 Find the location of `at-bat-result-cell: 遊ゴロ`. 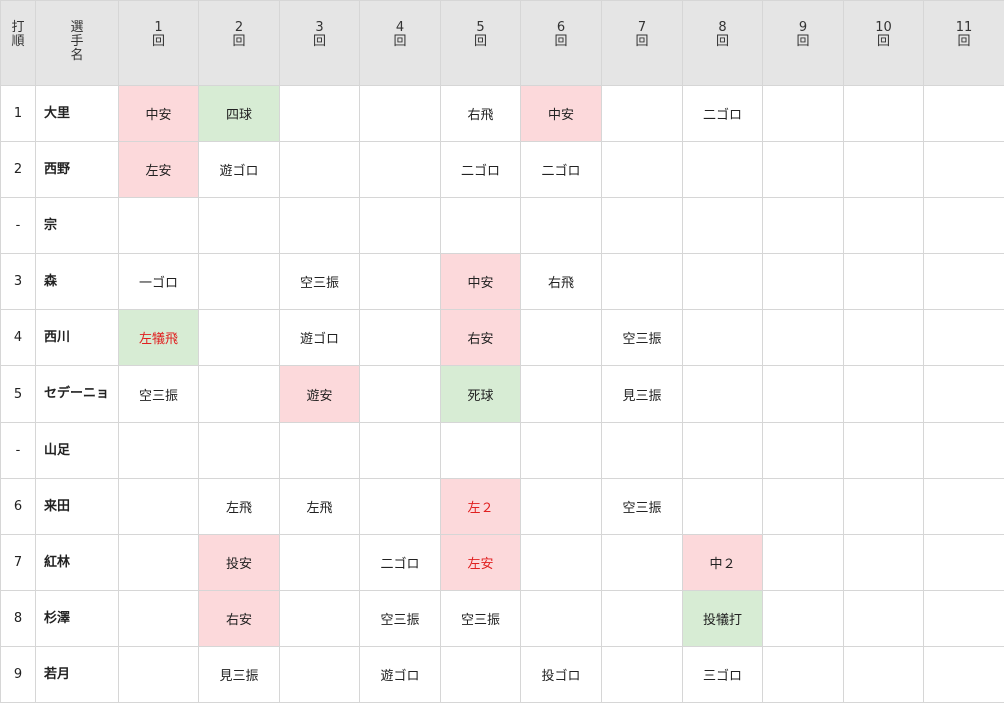

at-bat-result-cell: 遊ゴロ is located at coordinates (400, 674).